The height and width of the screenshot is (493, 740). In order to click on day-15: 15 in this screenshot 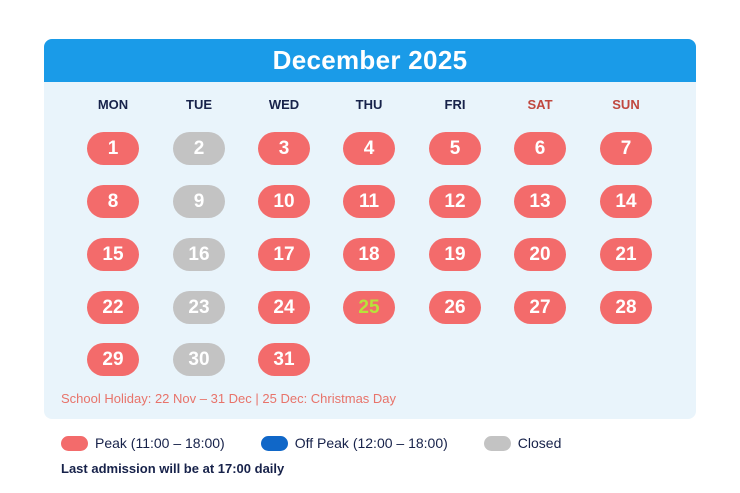, I will do `click(113, 254)`.